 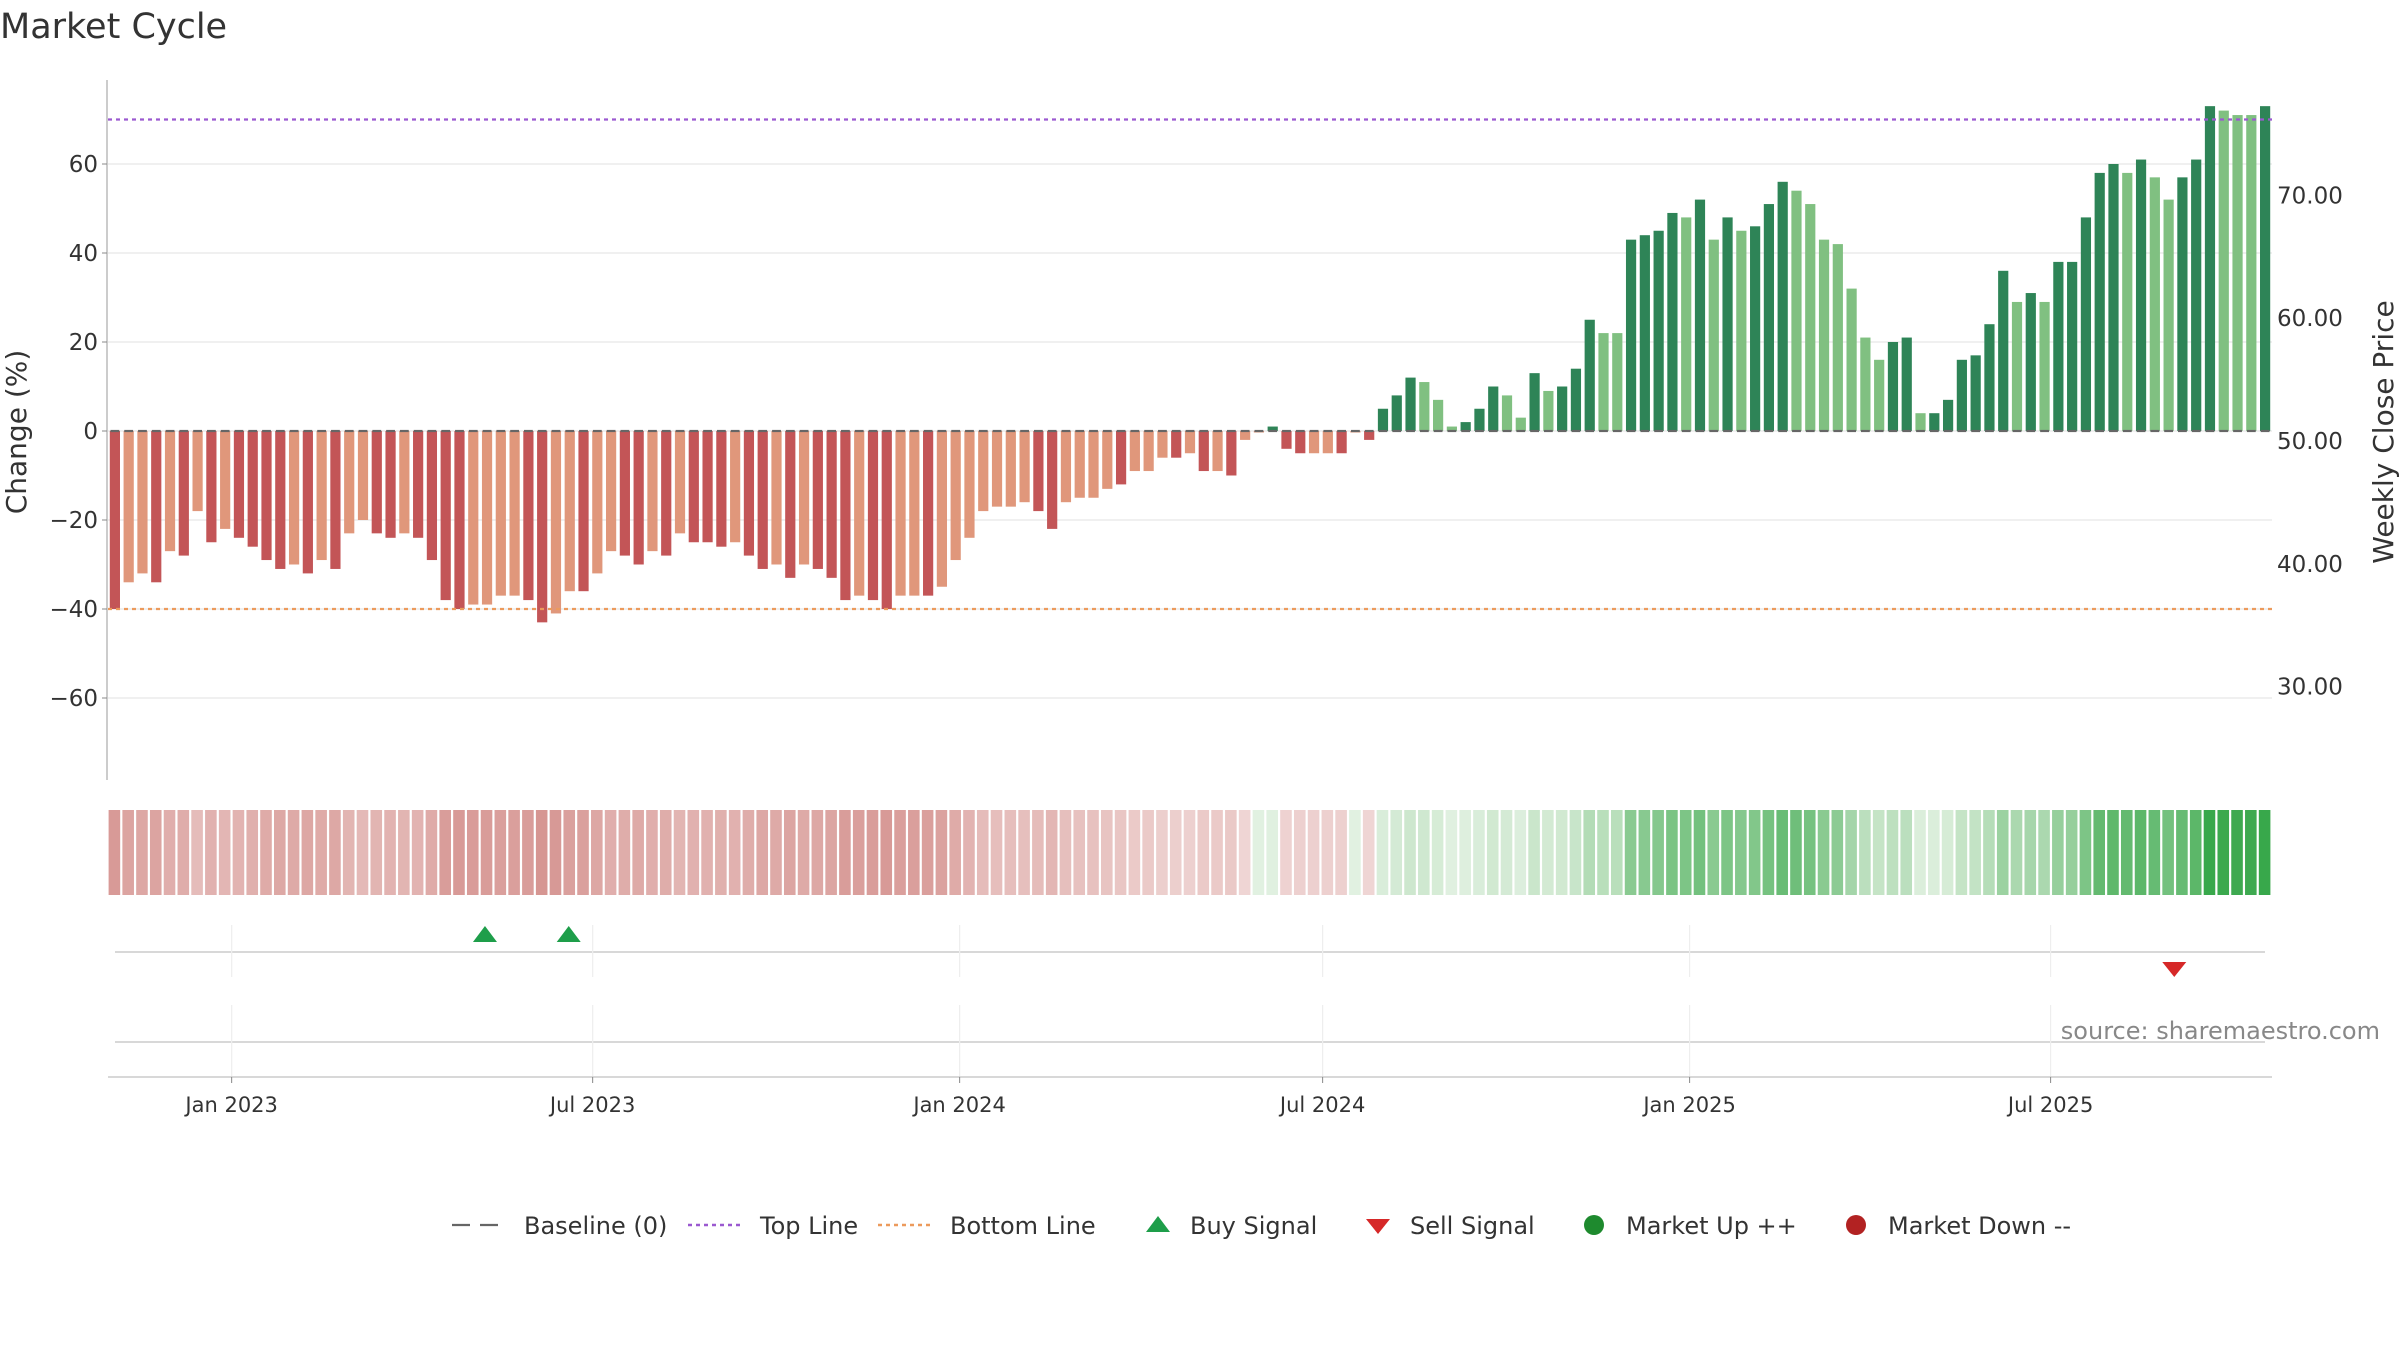 I want to click on y-axis-right: 70.00 60.00 50.00 40.00 30.00, so click(x=2310, y=441).